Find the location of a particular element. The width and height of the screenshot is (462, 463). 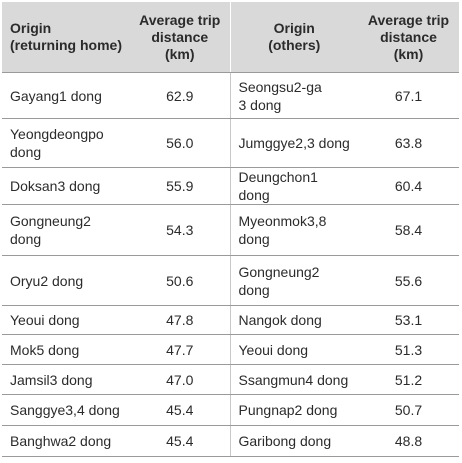

cell-line: Banghwa2 dong is located at coordinates (61, 441).